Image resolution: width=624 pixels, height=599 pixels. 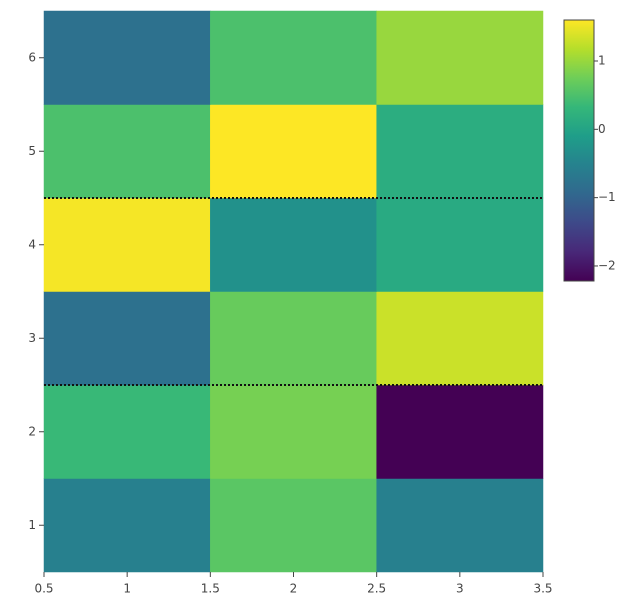 What do you see at coordinates (607, 197) in the screenshot?
I see `colorbar-tick-label: −1` at bounding box center [607, 197].